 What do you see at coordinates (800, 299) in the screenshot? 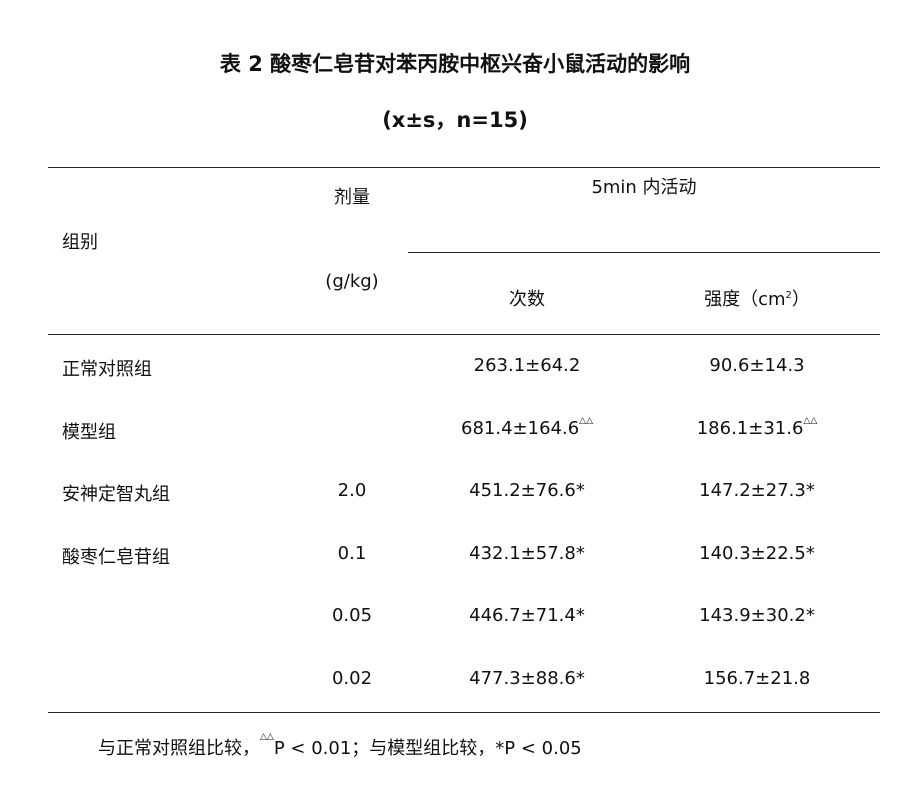
I see `header-intensity-end: ）` at bounding box center [800, 299].